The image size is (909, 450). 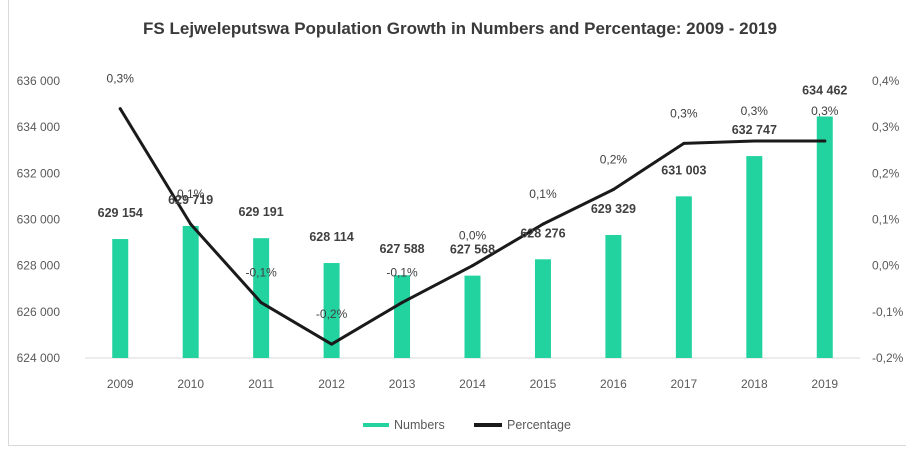 I want to click on legend-swatch-numbers, so click(x=376, y=425).